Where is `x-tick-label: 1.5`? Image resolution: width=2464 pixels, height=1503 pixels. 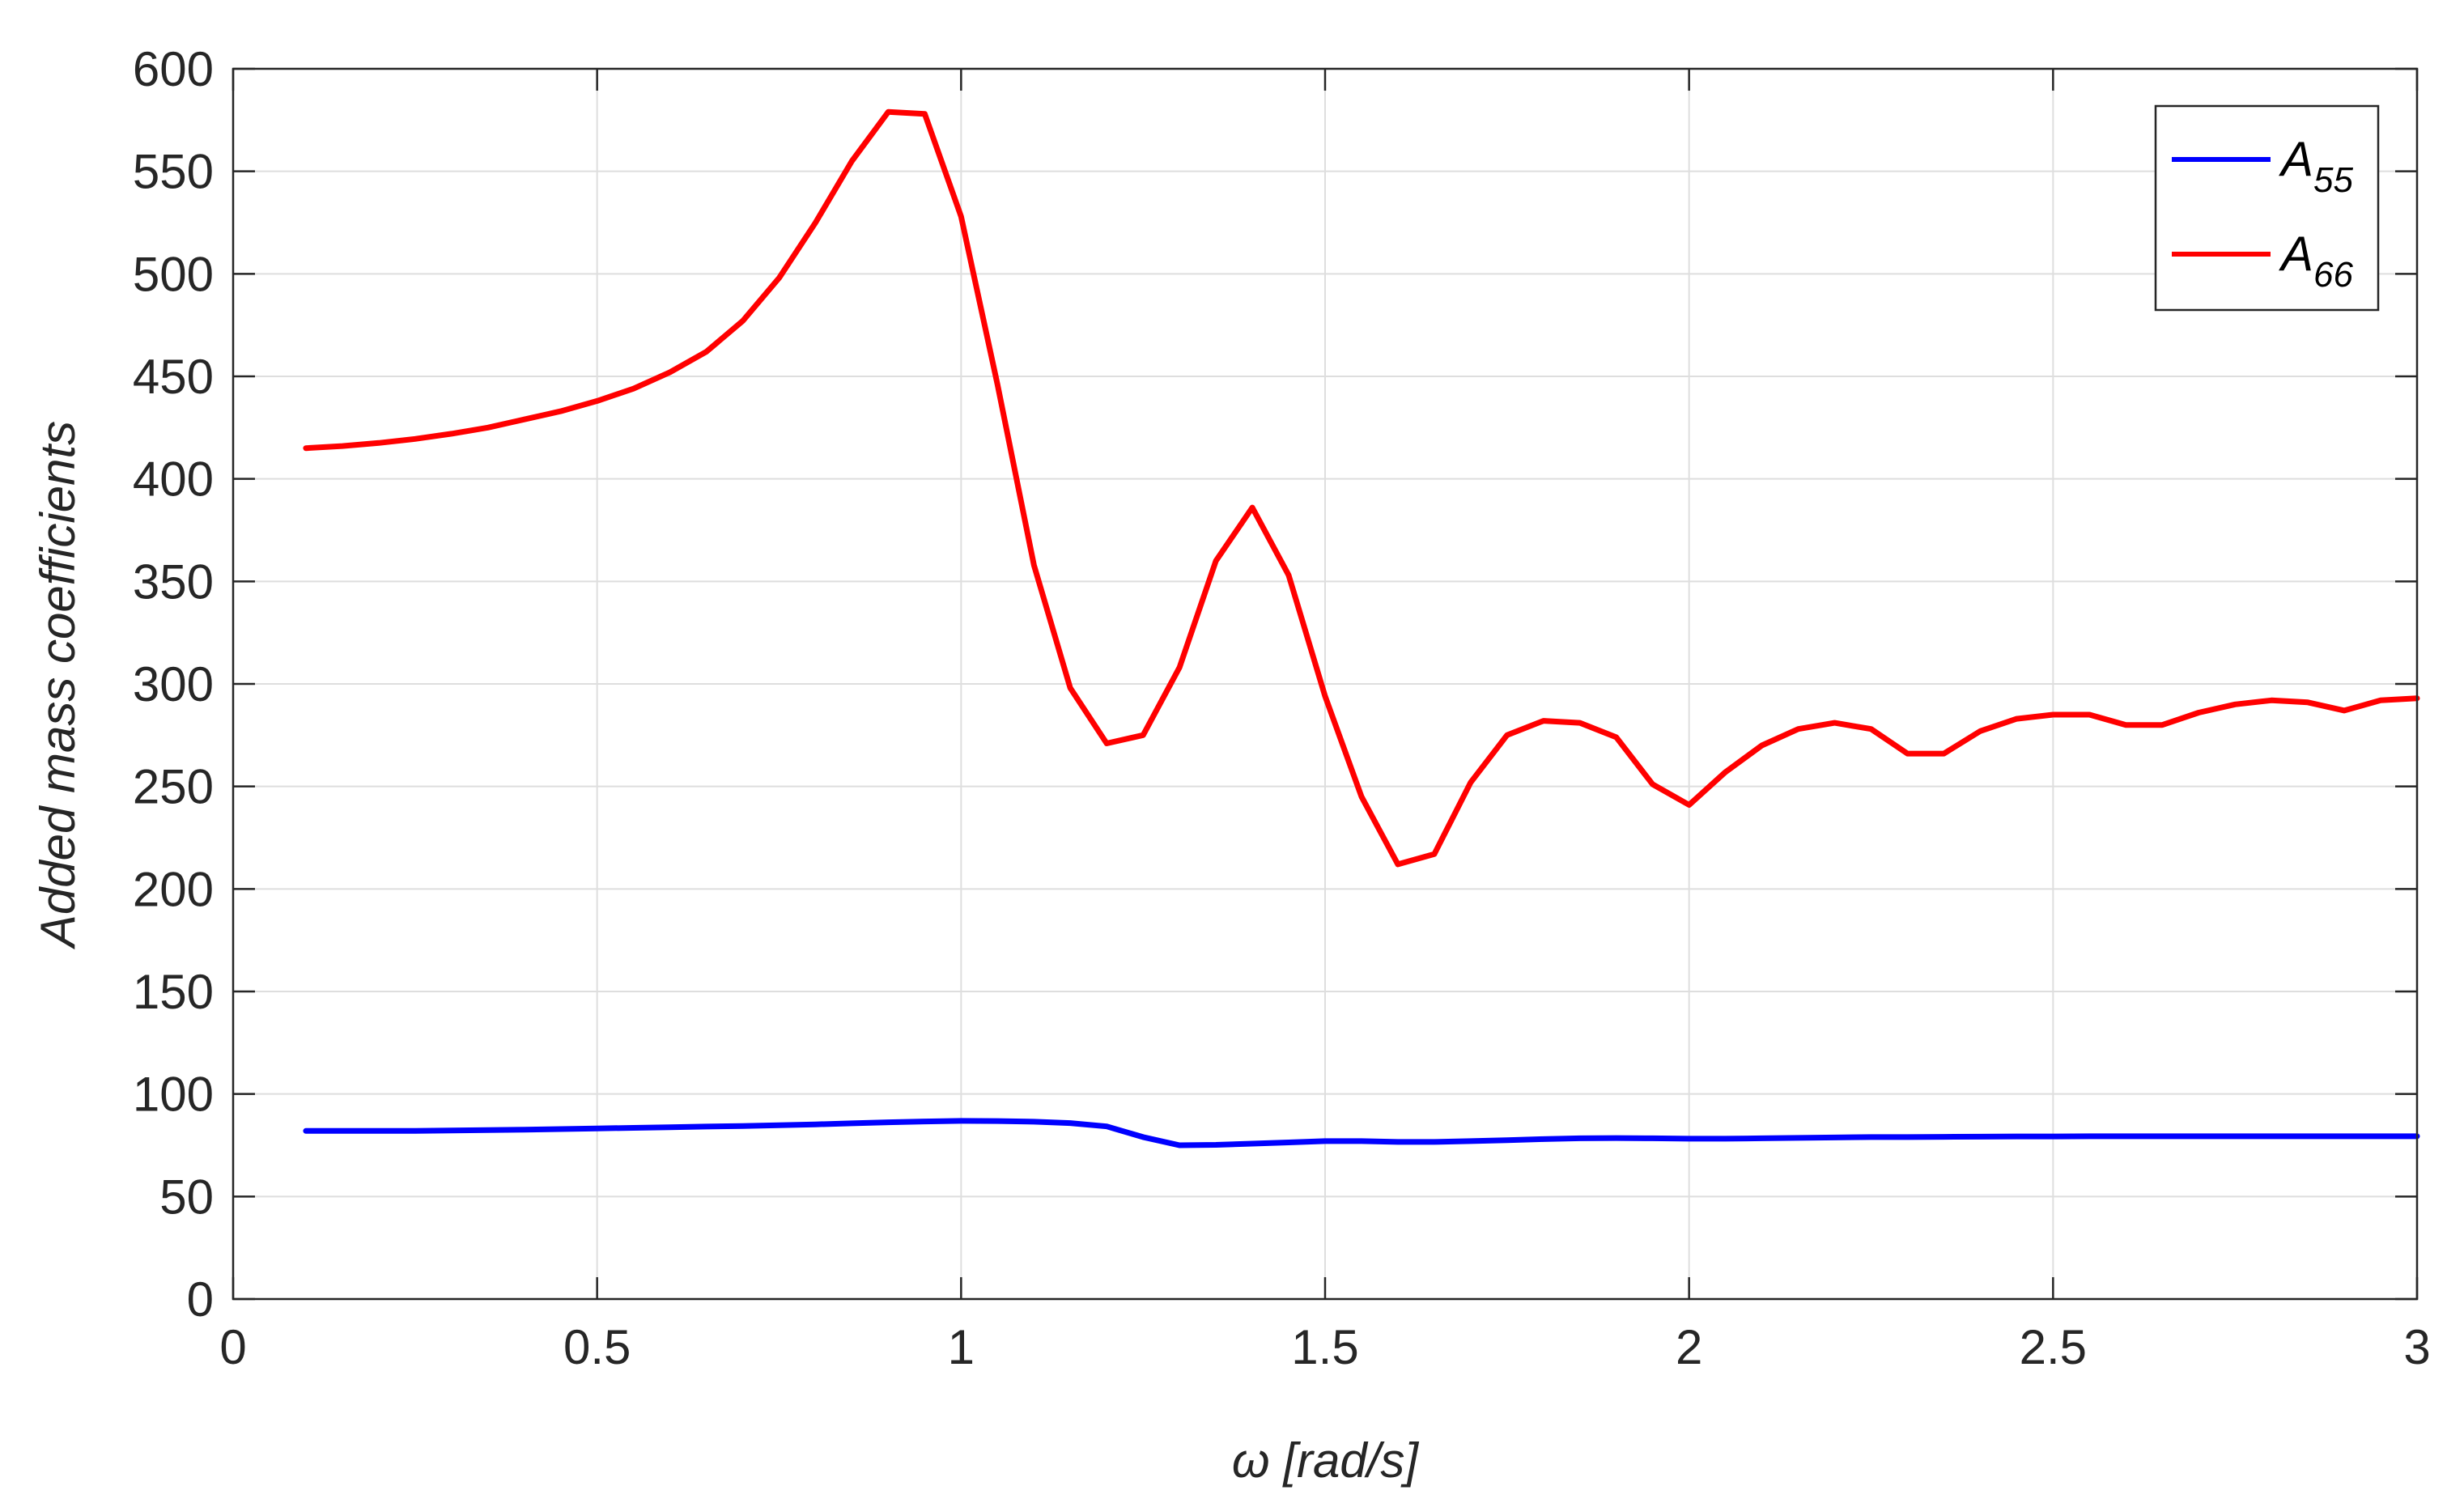
x-tick-label: 1.5 is located at coordinates (1325, 1347).